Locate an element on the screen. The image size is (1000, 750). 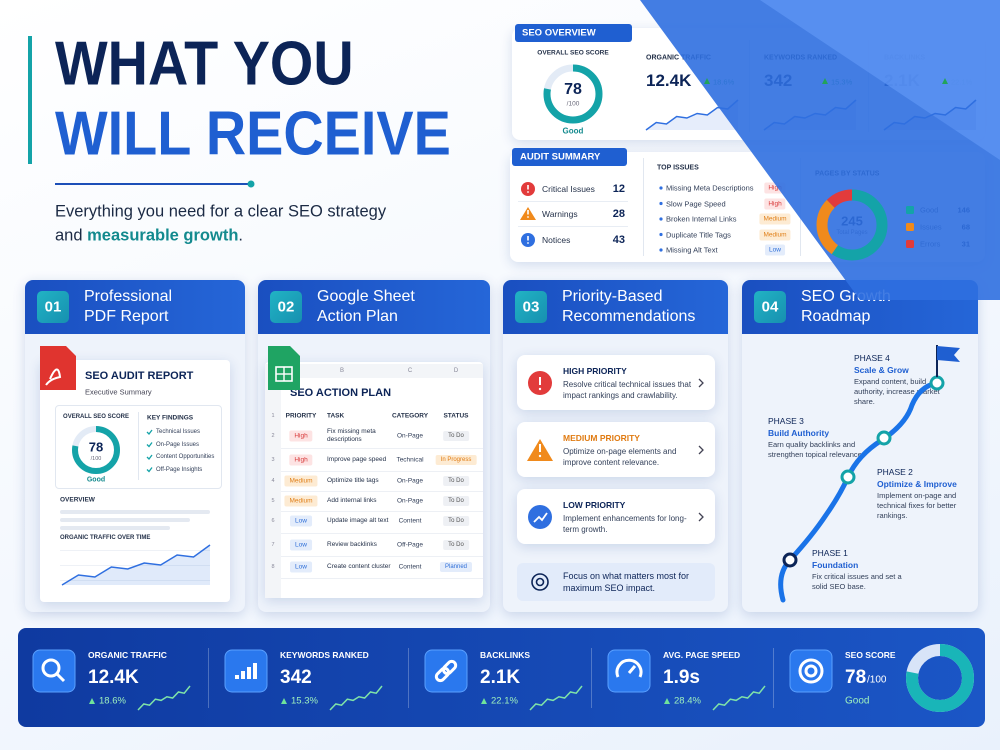
icon-box is located at coordinates (811, 671).